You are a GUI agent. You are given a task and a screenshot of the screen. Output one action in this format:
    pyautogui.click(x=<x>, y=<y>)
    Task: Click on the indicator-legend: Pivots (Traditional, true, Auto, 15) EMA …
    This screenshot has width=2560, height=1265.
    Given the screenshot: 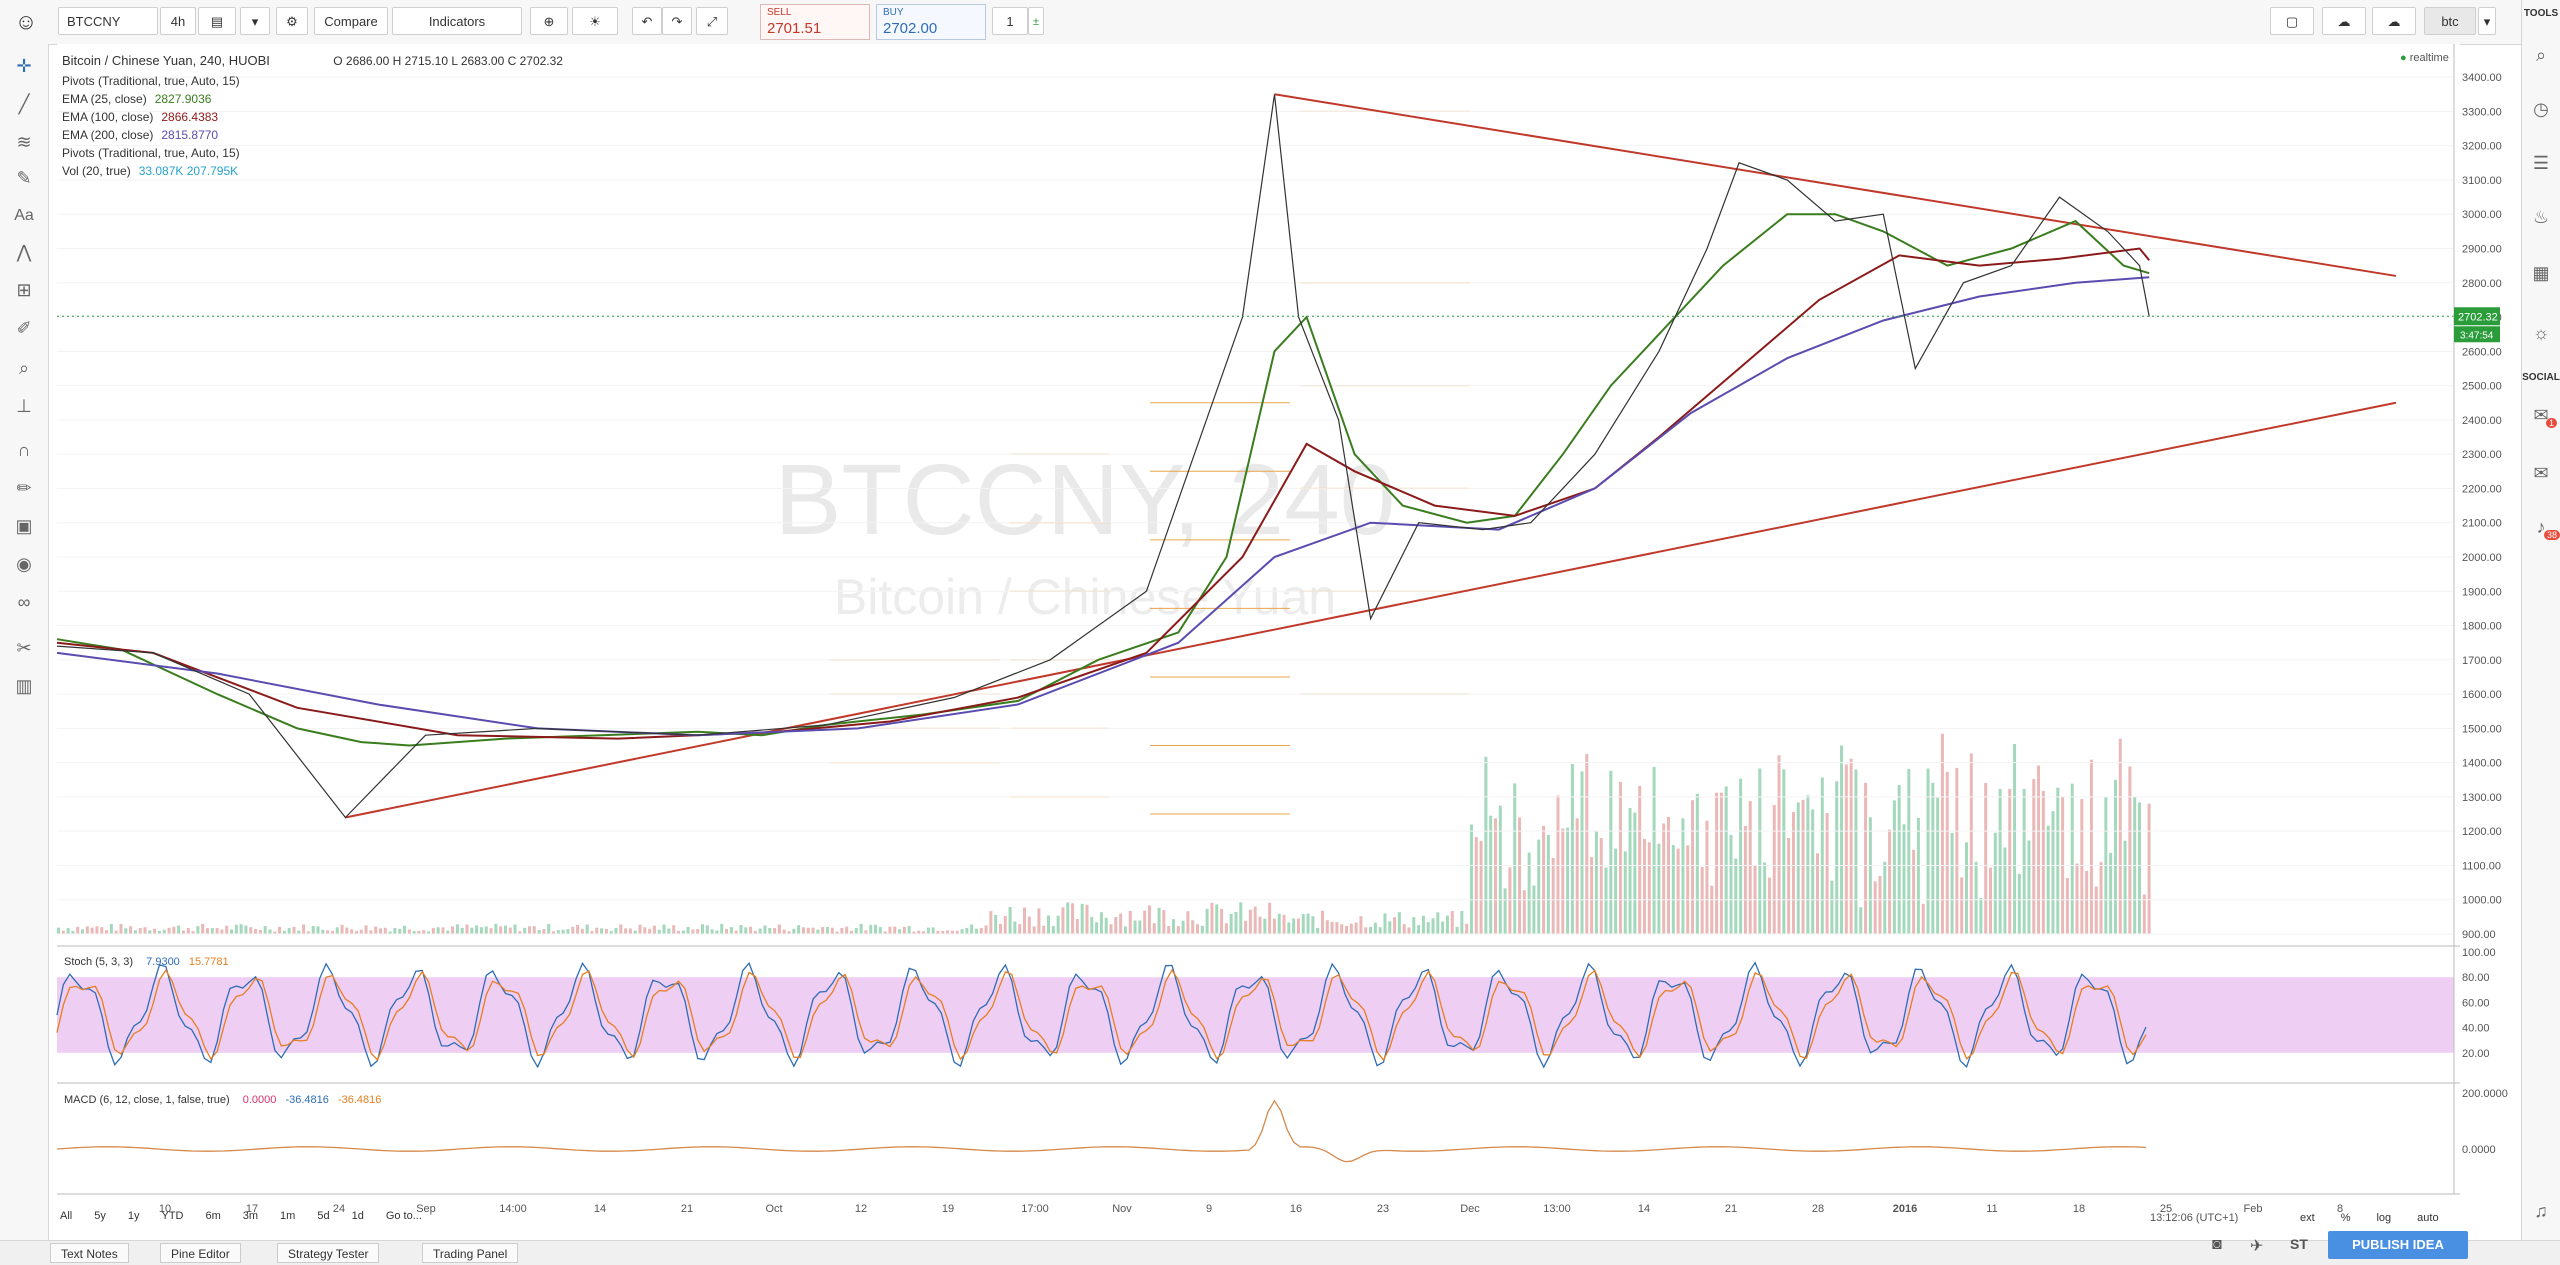 What is the action you would take?
    pyautogui.click(x=151, y=126)
    